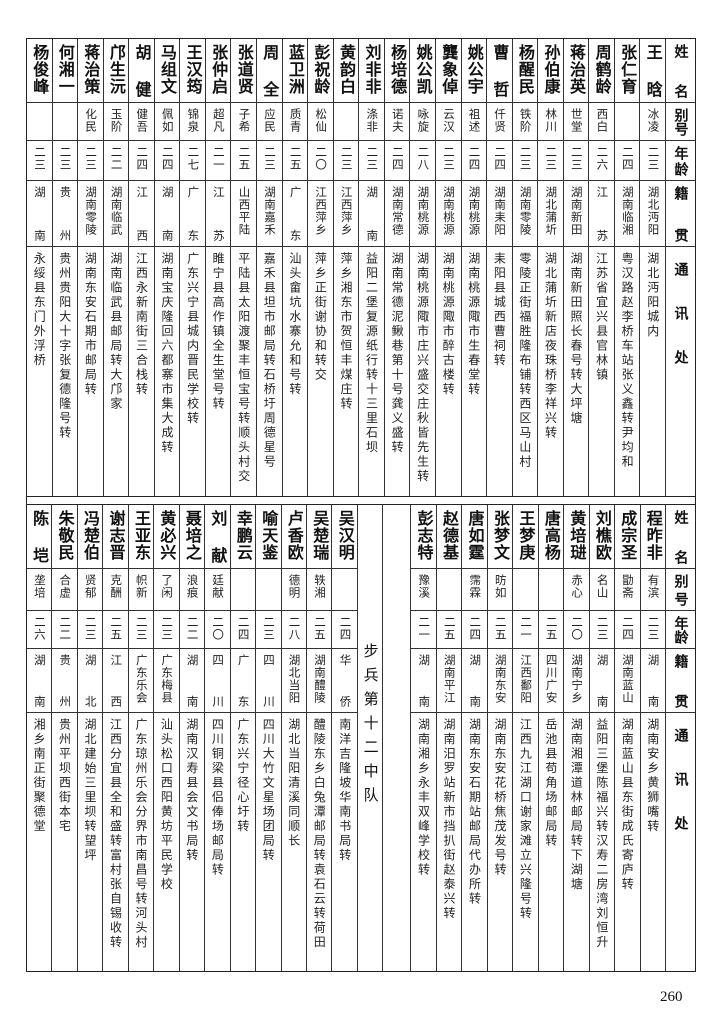 The image size is (723, 1024). Describe the element at coordinates (627, 371) in the screenshot. I see `person-address-cell: 粤汉路赵李桥车站张义鑫转尹均和` at that location.